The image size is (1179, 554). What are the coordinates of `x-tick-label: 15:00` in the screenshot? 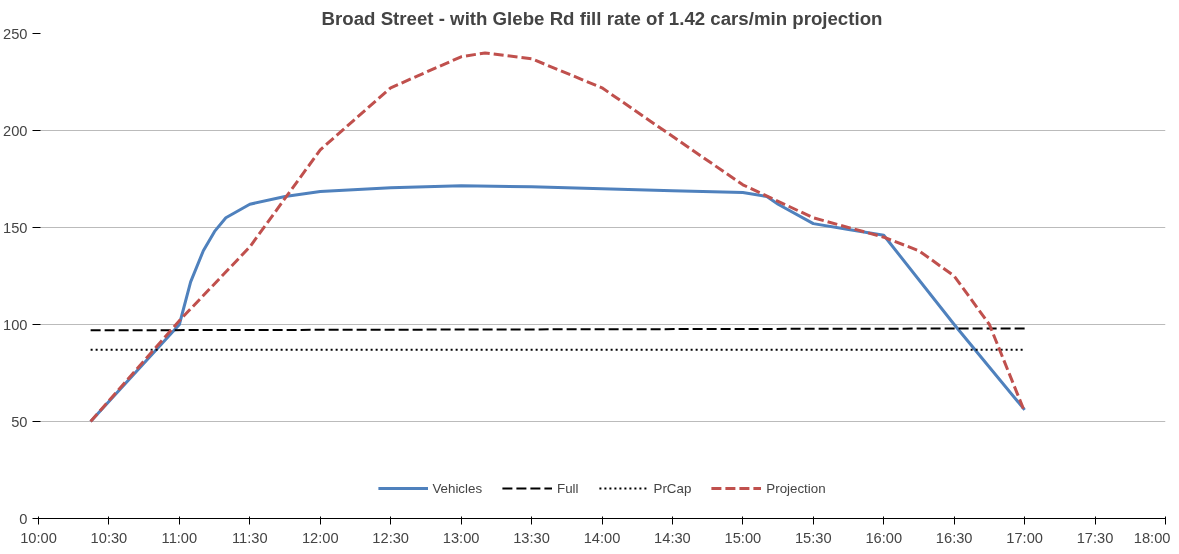 It's located at (743, 537).